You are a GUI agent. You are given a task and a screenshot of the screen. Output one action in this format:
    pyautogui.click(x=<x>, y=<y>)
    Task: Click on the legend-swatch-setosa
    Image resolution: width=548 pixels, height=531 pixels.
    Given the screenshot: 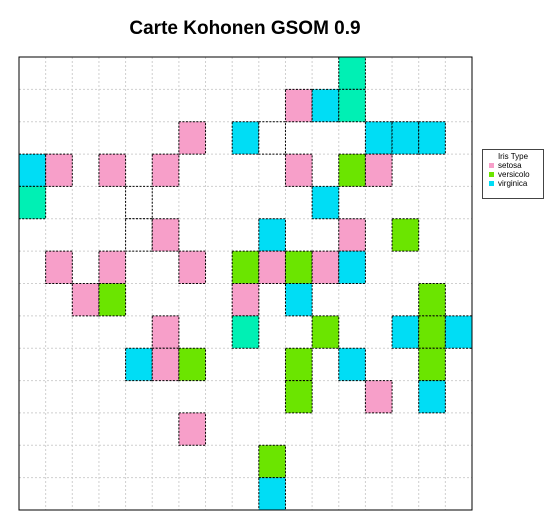 What is the action you would take?
    pyautogui.click(x=491, y=165)
    